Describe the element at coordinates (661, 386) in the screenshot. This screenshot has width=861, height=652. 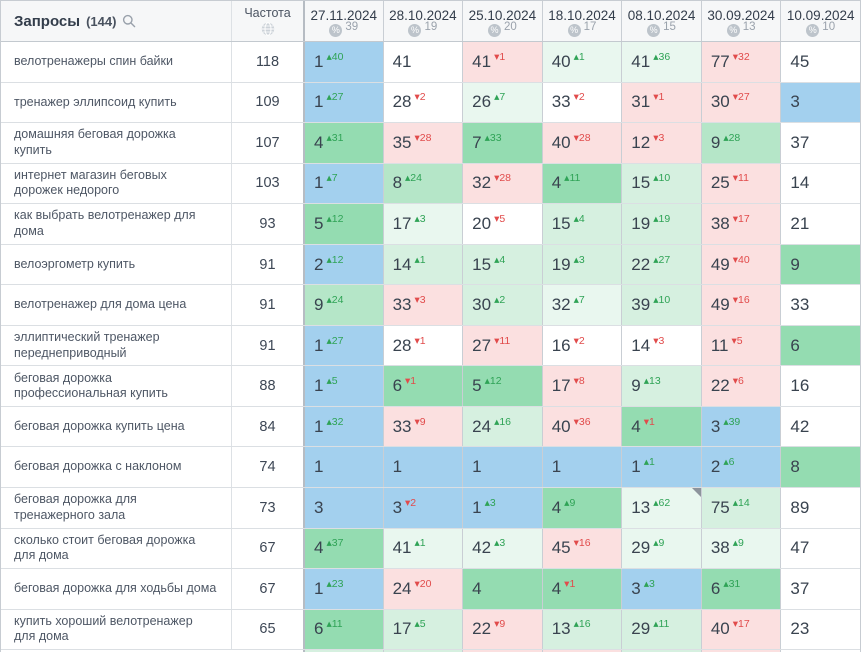
I see `position-cell: 9 ▴13` at that location.